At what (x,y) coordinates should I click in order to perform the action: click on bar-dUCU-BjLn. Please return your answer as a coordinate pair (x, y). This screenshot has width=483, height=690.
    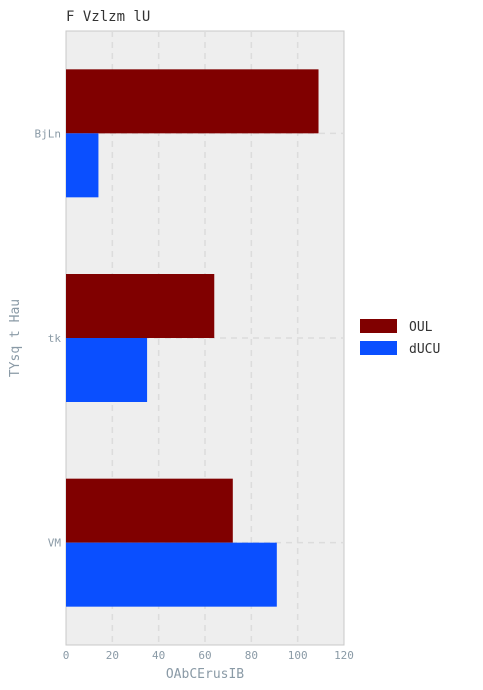
    Looking at the image, I should click on (82, 165).